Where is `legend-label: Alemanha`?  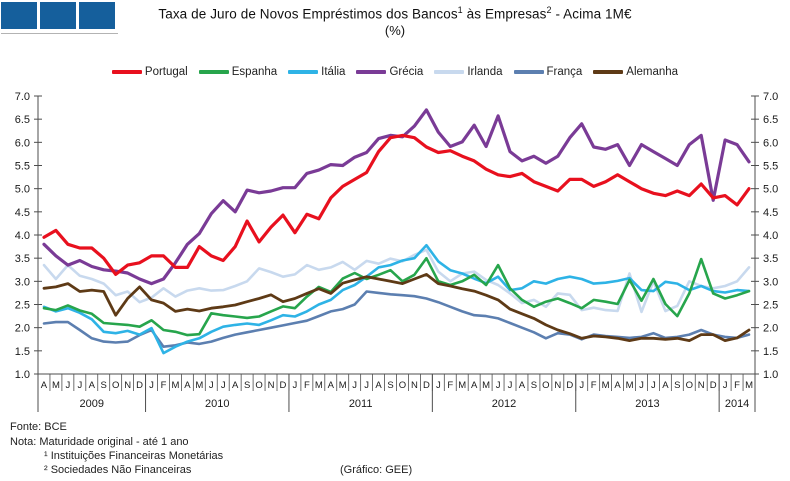
legend-label: Alemanha is located at coordinates (652, 72).